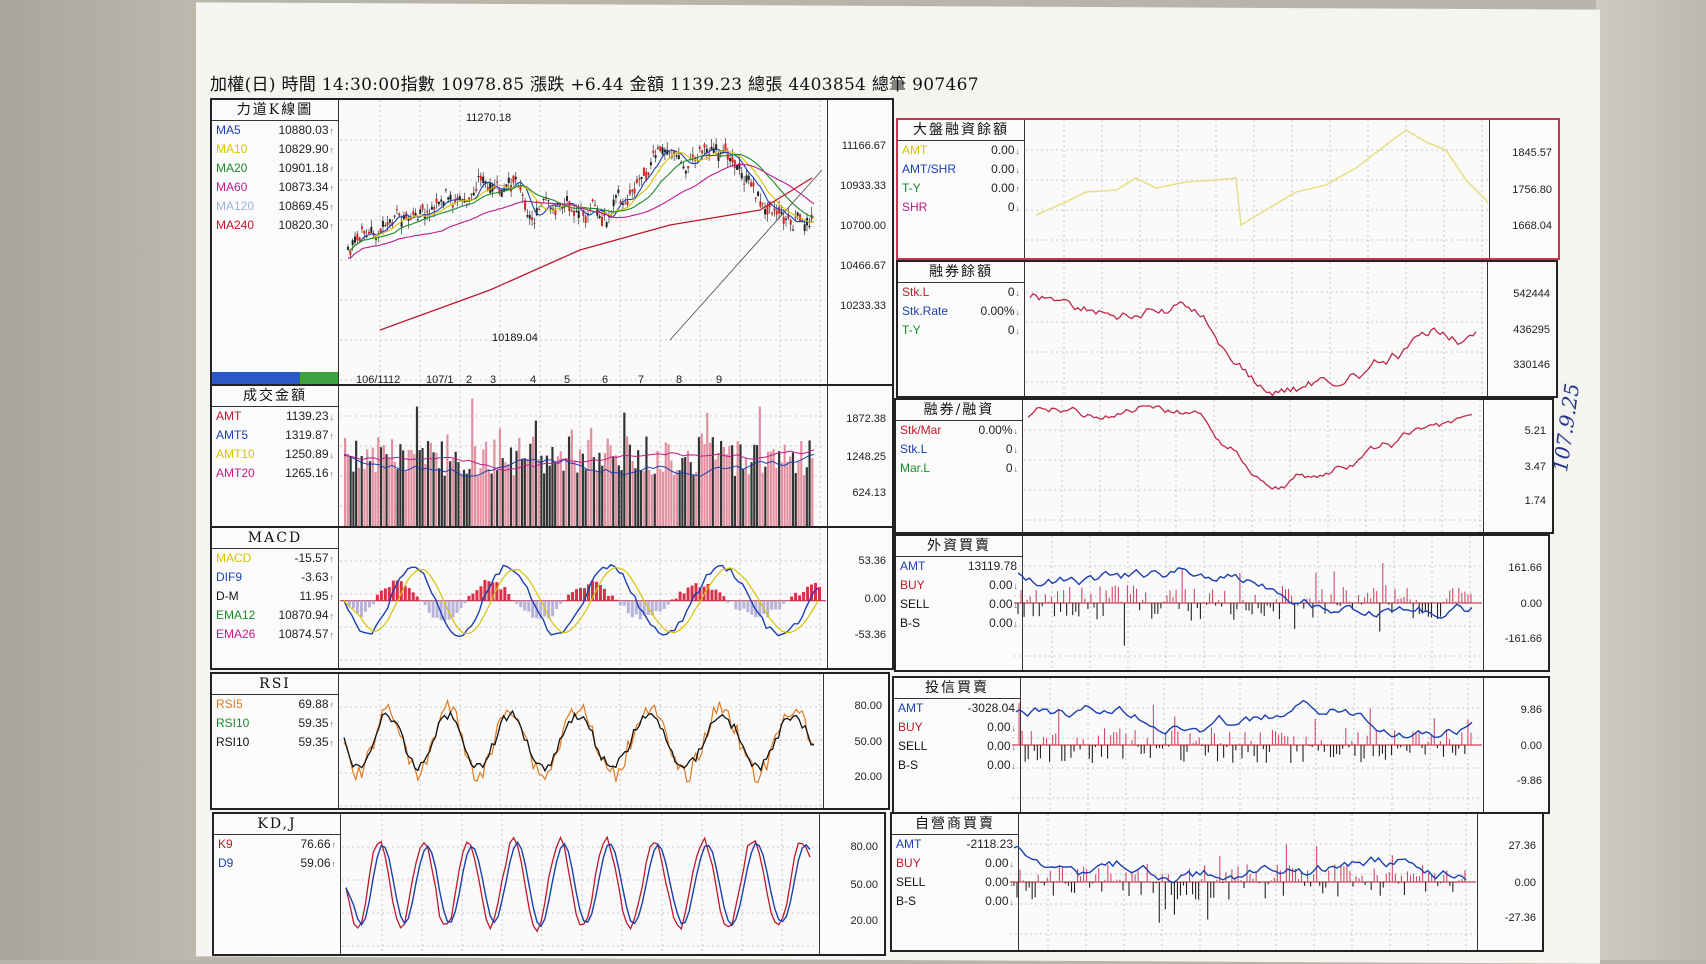  Describe the element at coordinates (332, 436) in the screenshot. I see `volume-legend-arrow: ↑` at that location.